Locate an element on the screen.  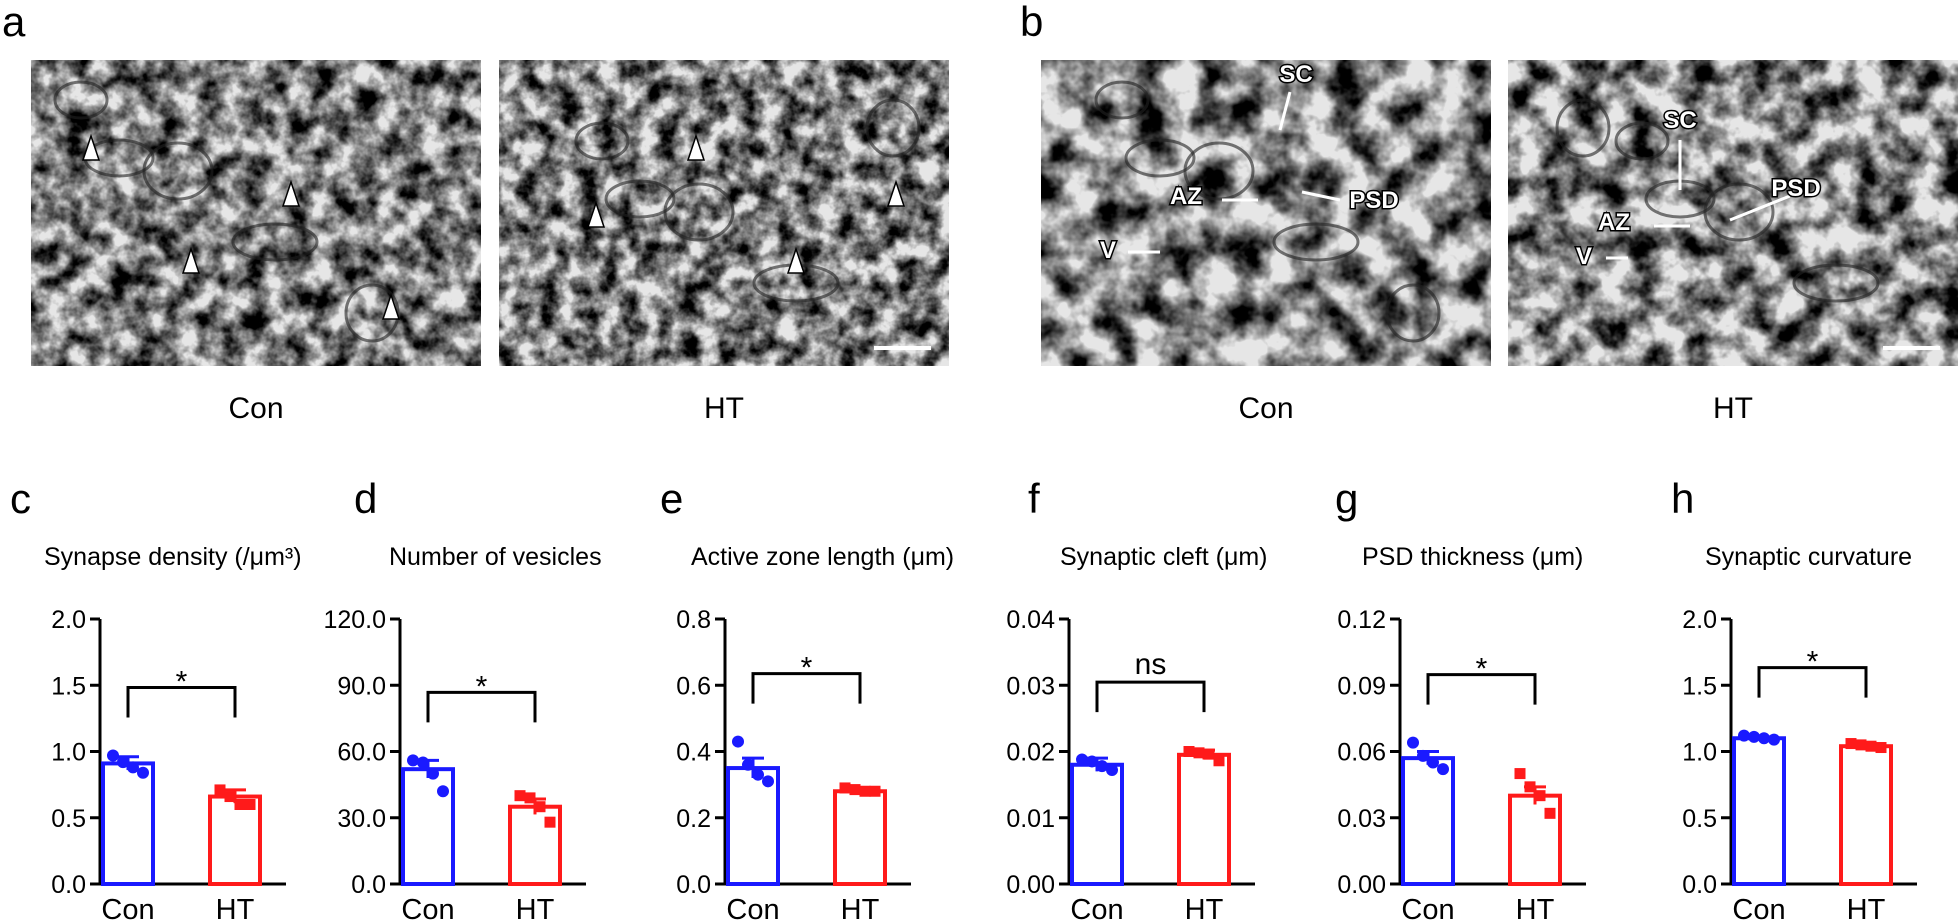
panel-letter: b is located at coordinates (1031, 22).